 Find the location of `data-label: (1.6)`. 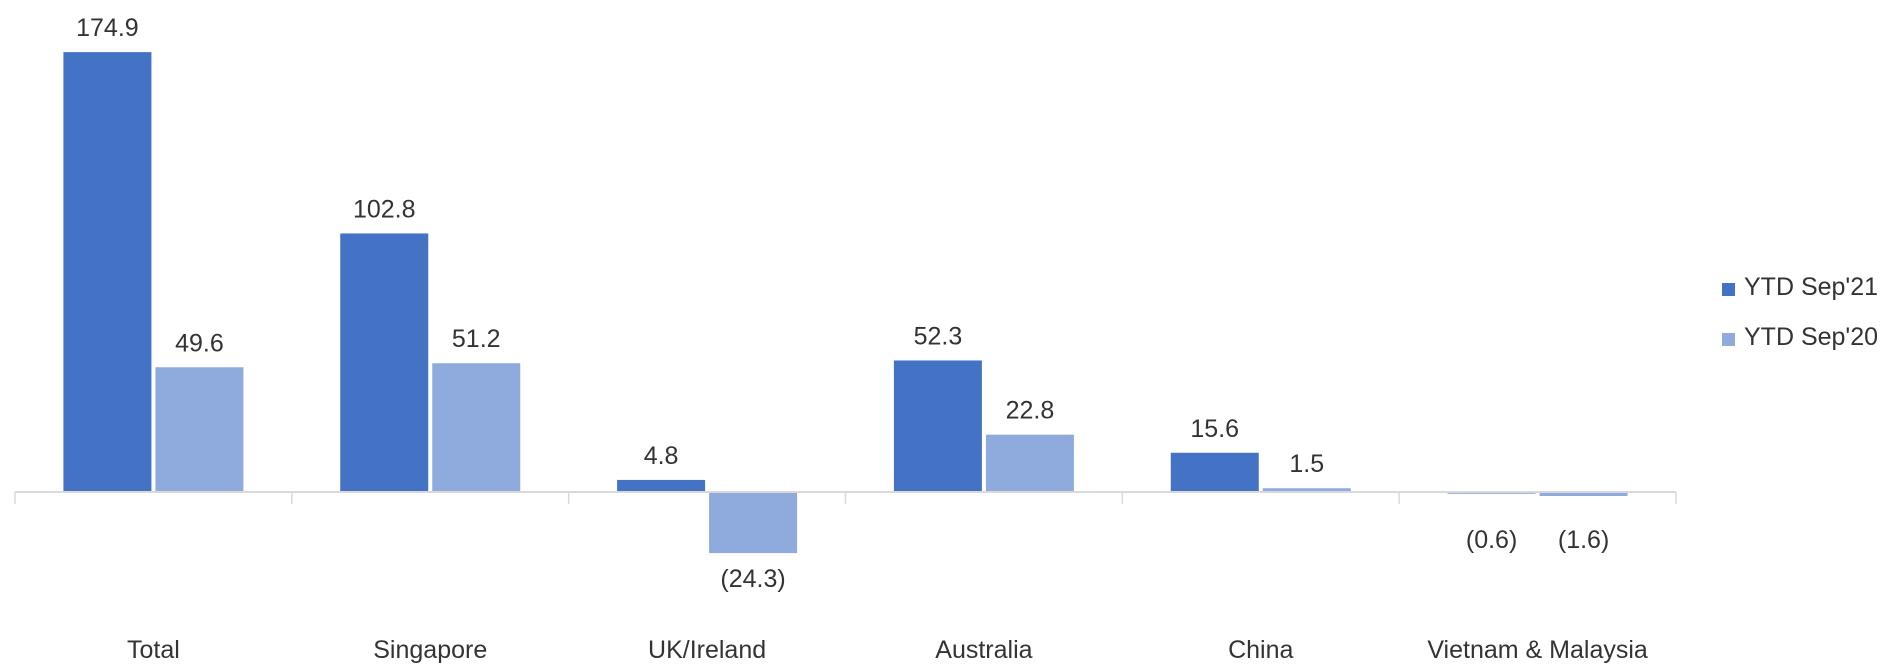

data-label: (1.6) is located at coordinates (1583, 540).